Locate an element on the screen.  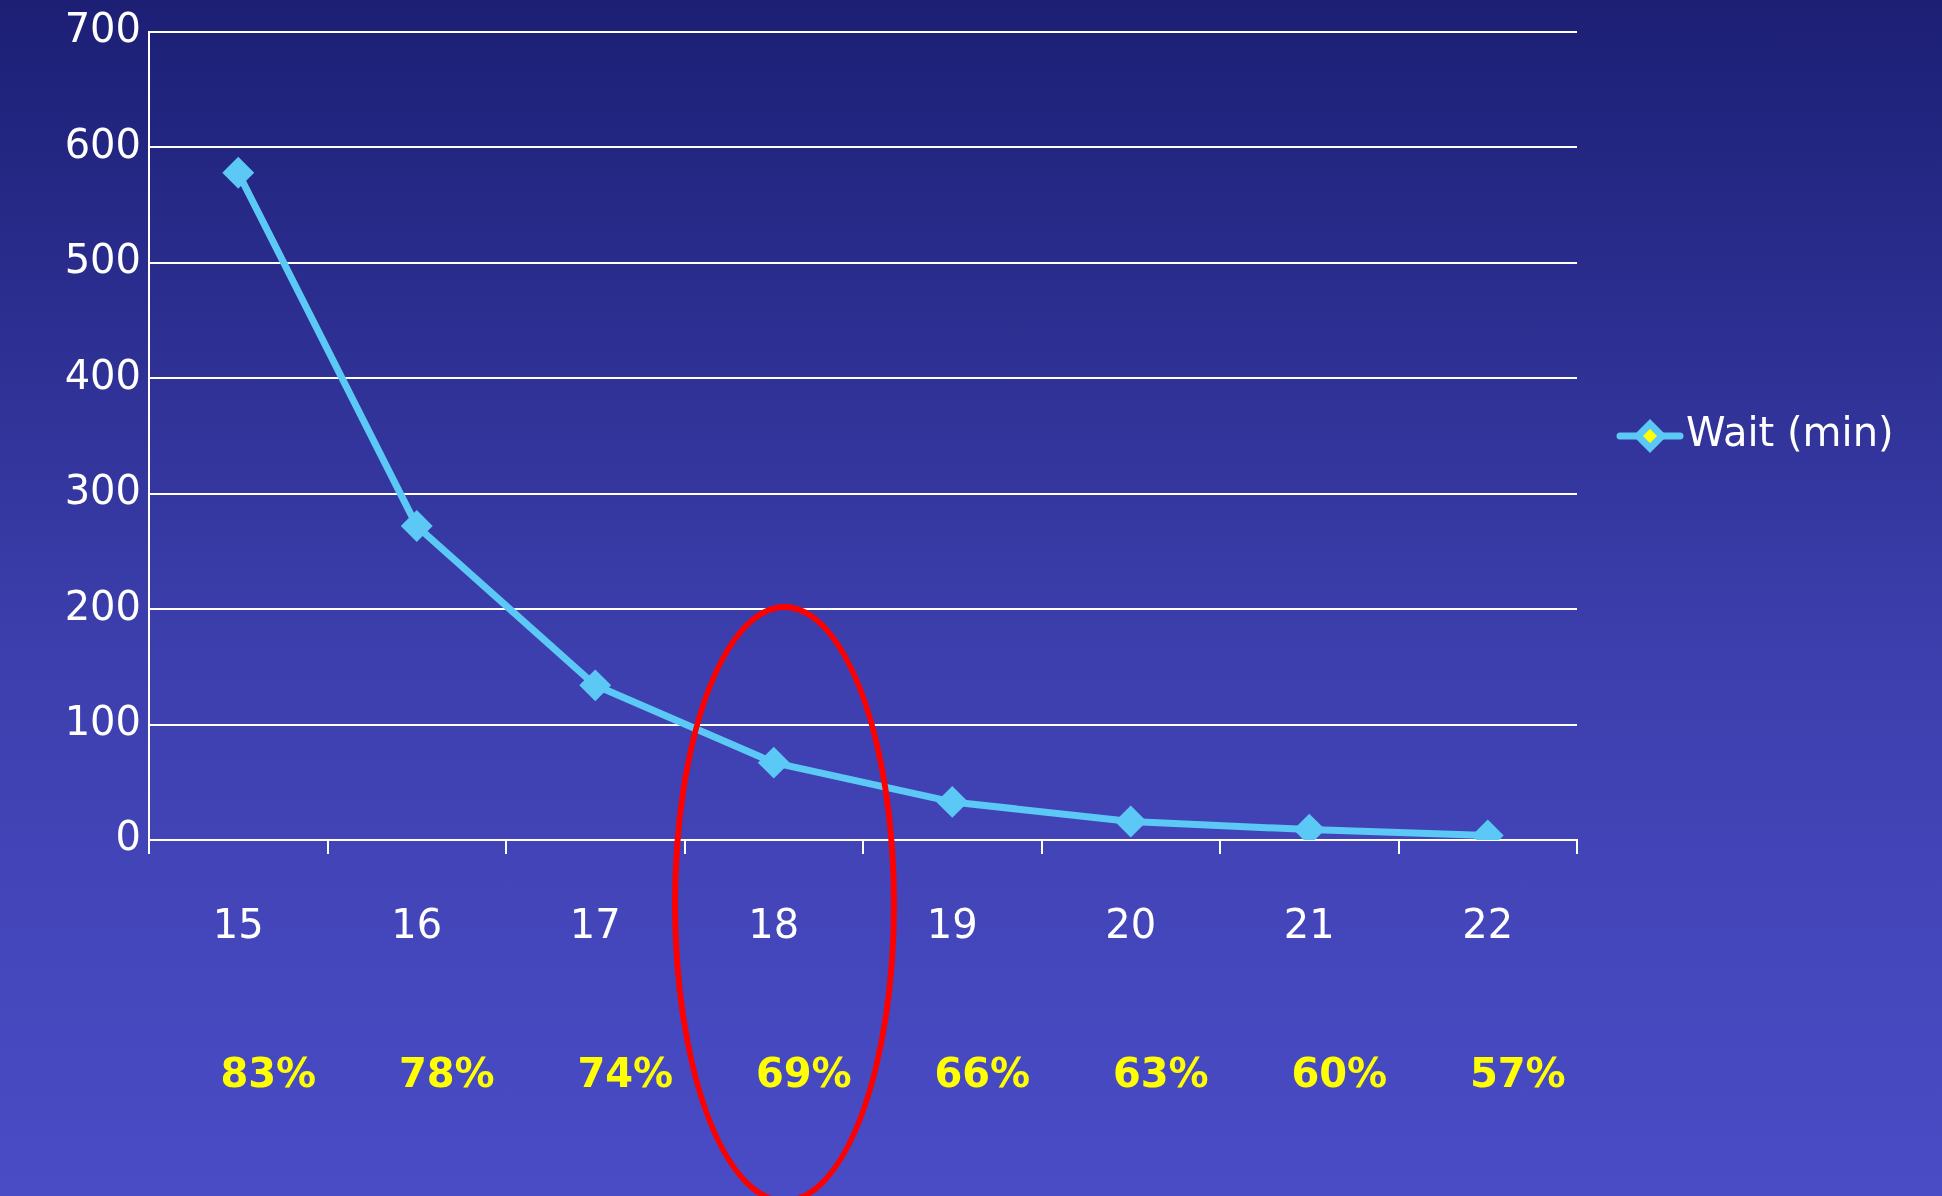
text: 57% is located at coordinates (1517, 1073).